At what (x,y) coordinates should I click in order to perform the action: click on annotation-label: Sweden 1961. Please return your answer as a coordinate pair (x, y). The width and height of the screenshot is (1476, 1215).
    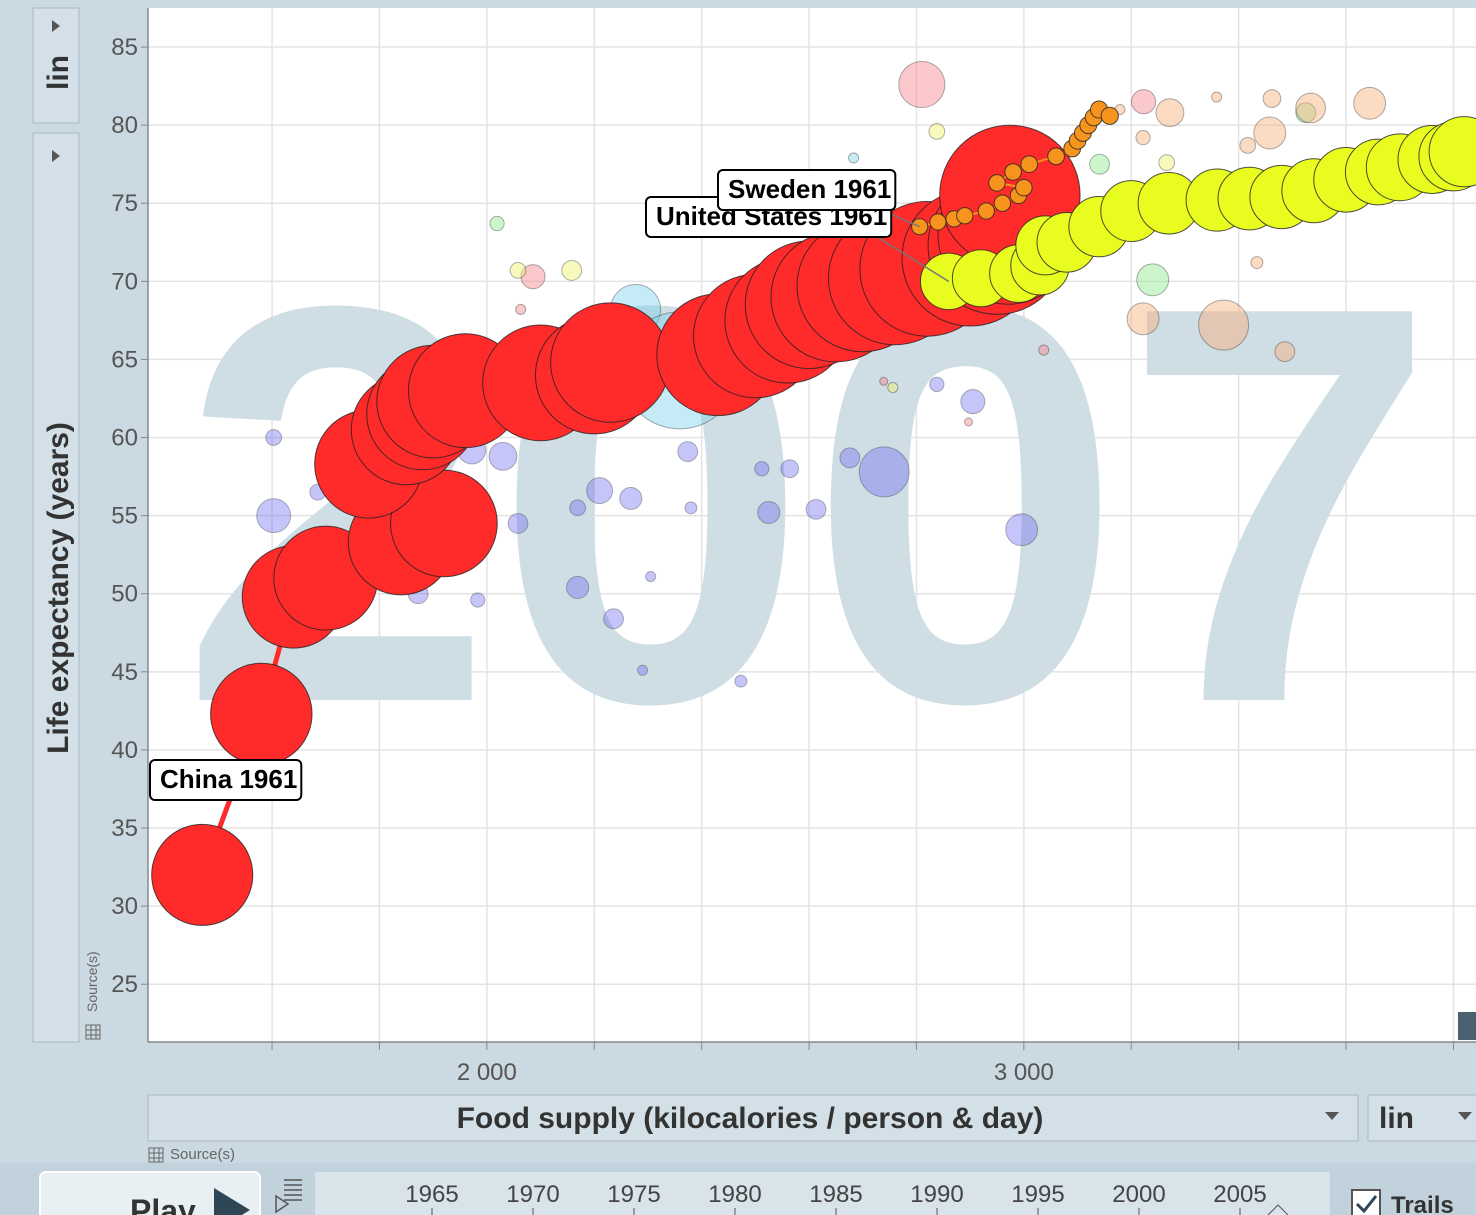
    Looking at the image, I should click on (809, 189).